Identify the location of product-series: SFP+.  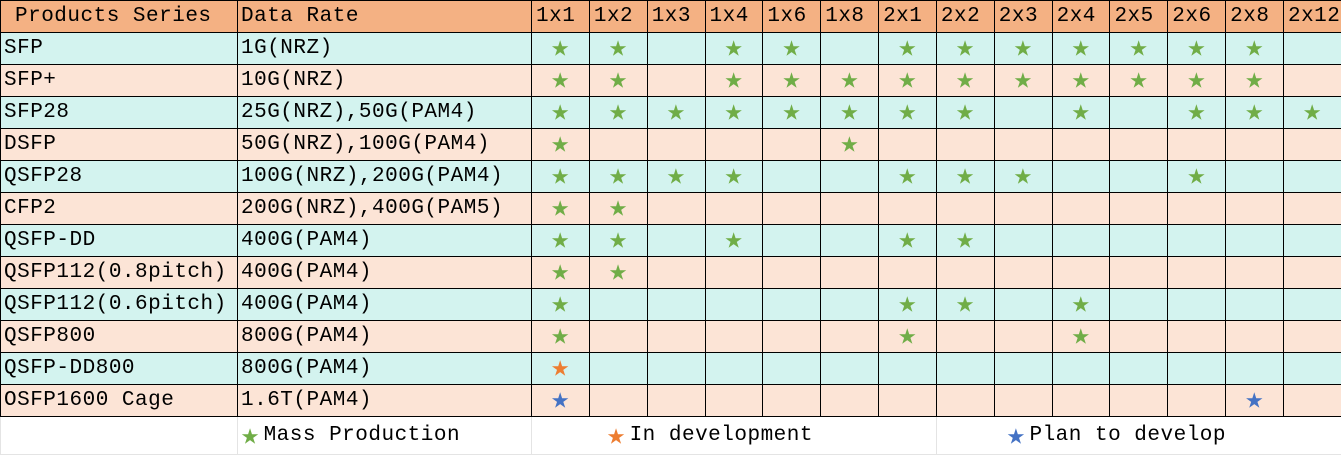
(119, 81).